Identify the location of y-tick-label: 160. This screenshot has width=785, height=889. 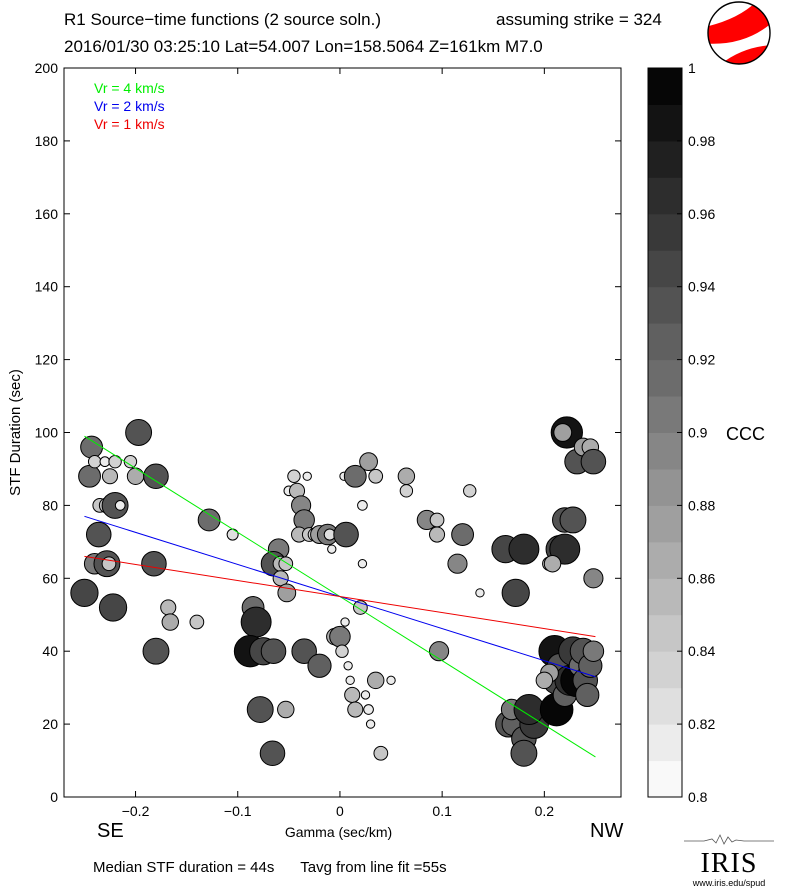
(47, 214).